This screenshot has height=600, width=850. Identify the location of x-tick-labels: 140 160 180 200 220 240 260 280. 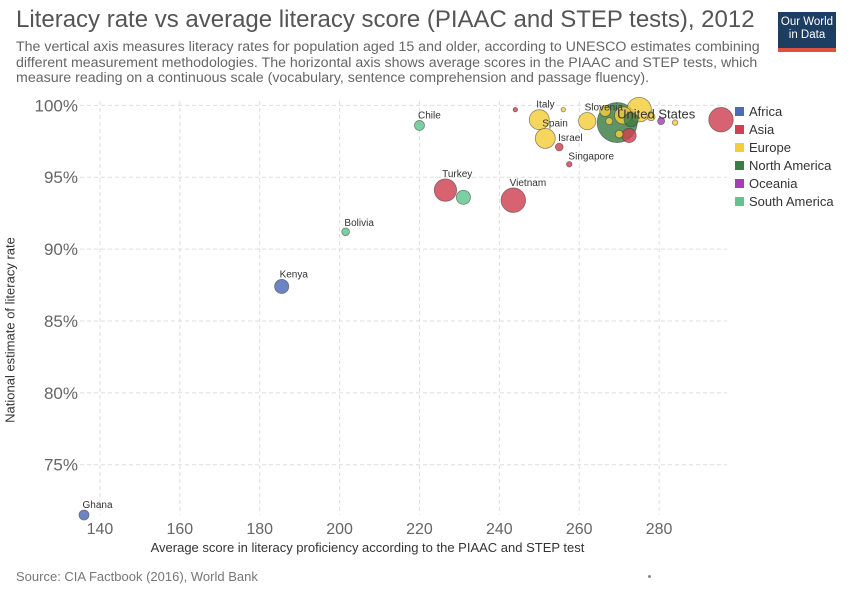
(380, 529).